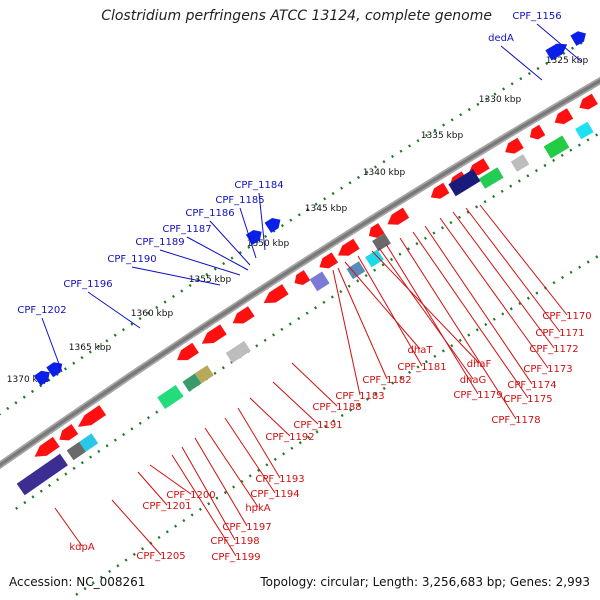 This screenshot has width=600, height=600. I want to click on reverse-gene-label: CPF_1192, so click(289, 437).